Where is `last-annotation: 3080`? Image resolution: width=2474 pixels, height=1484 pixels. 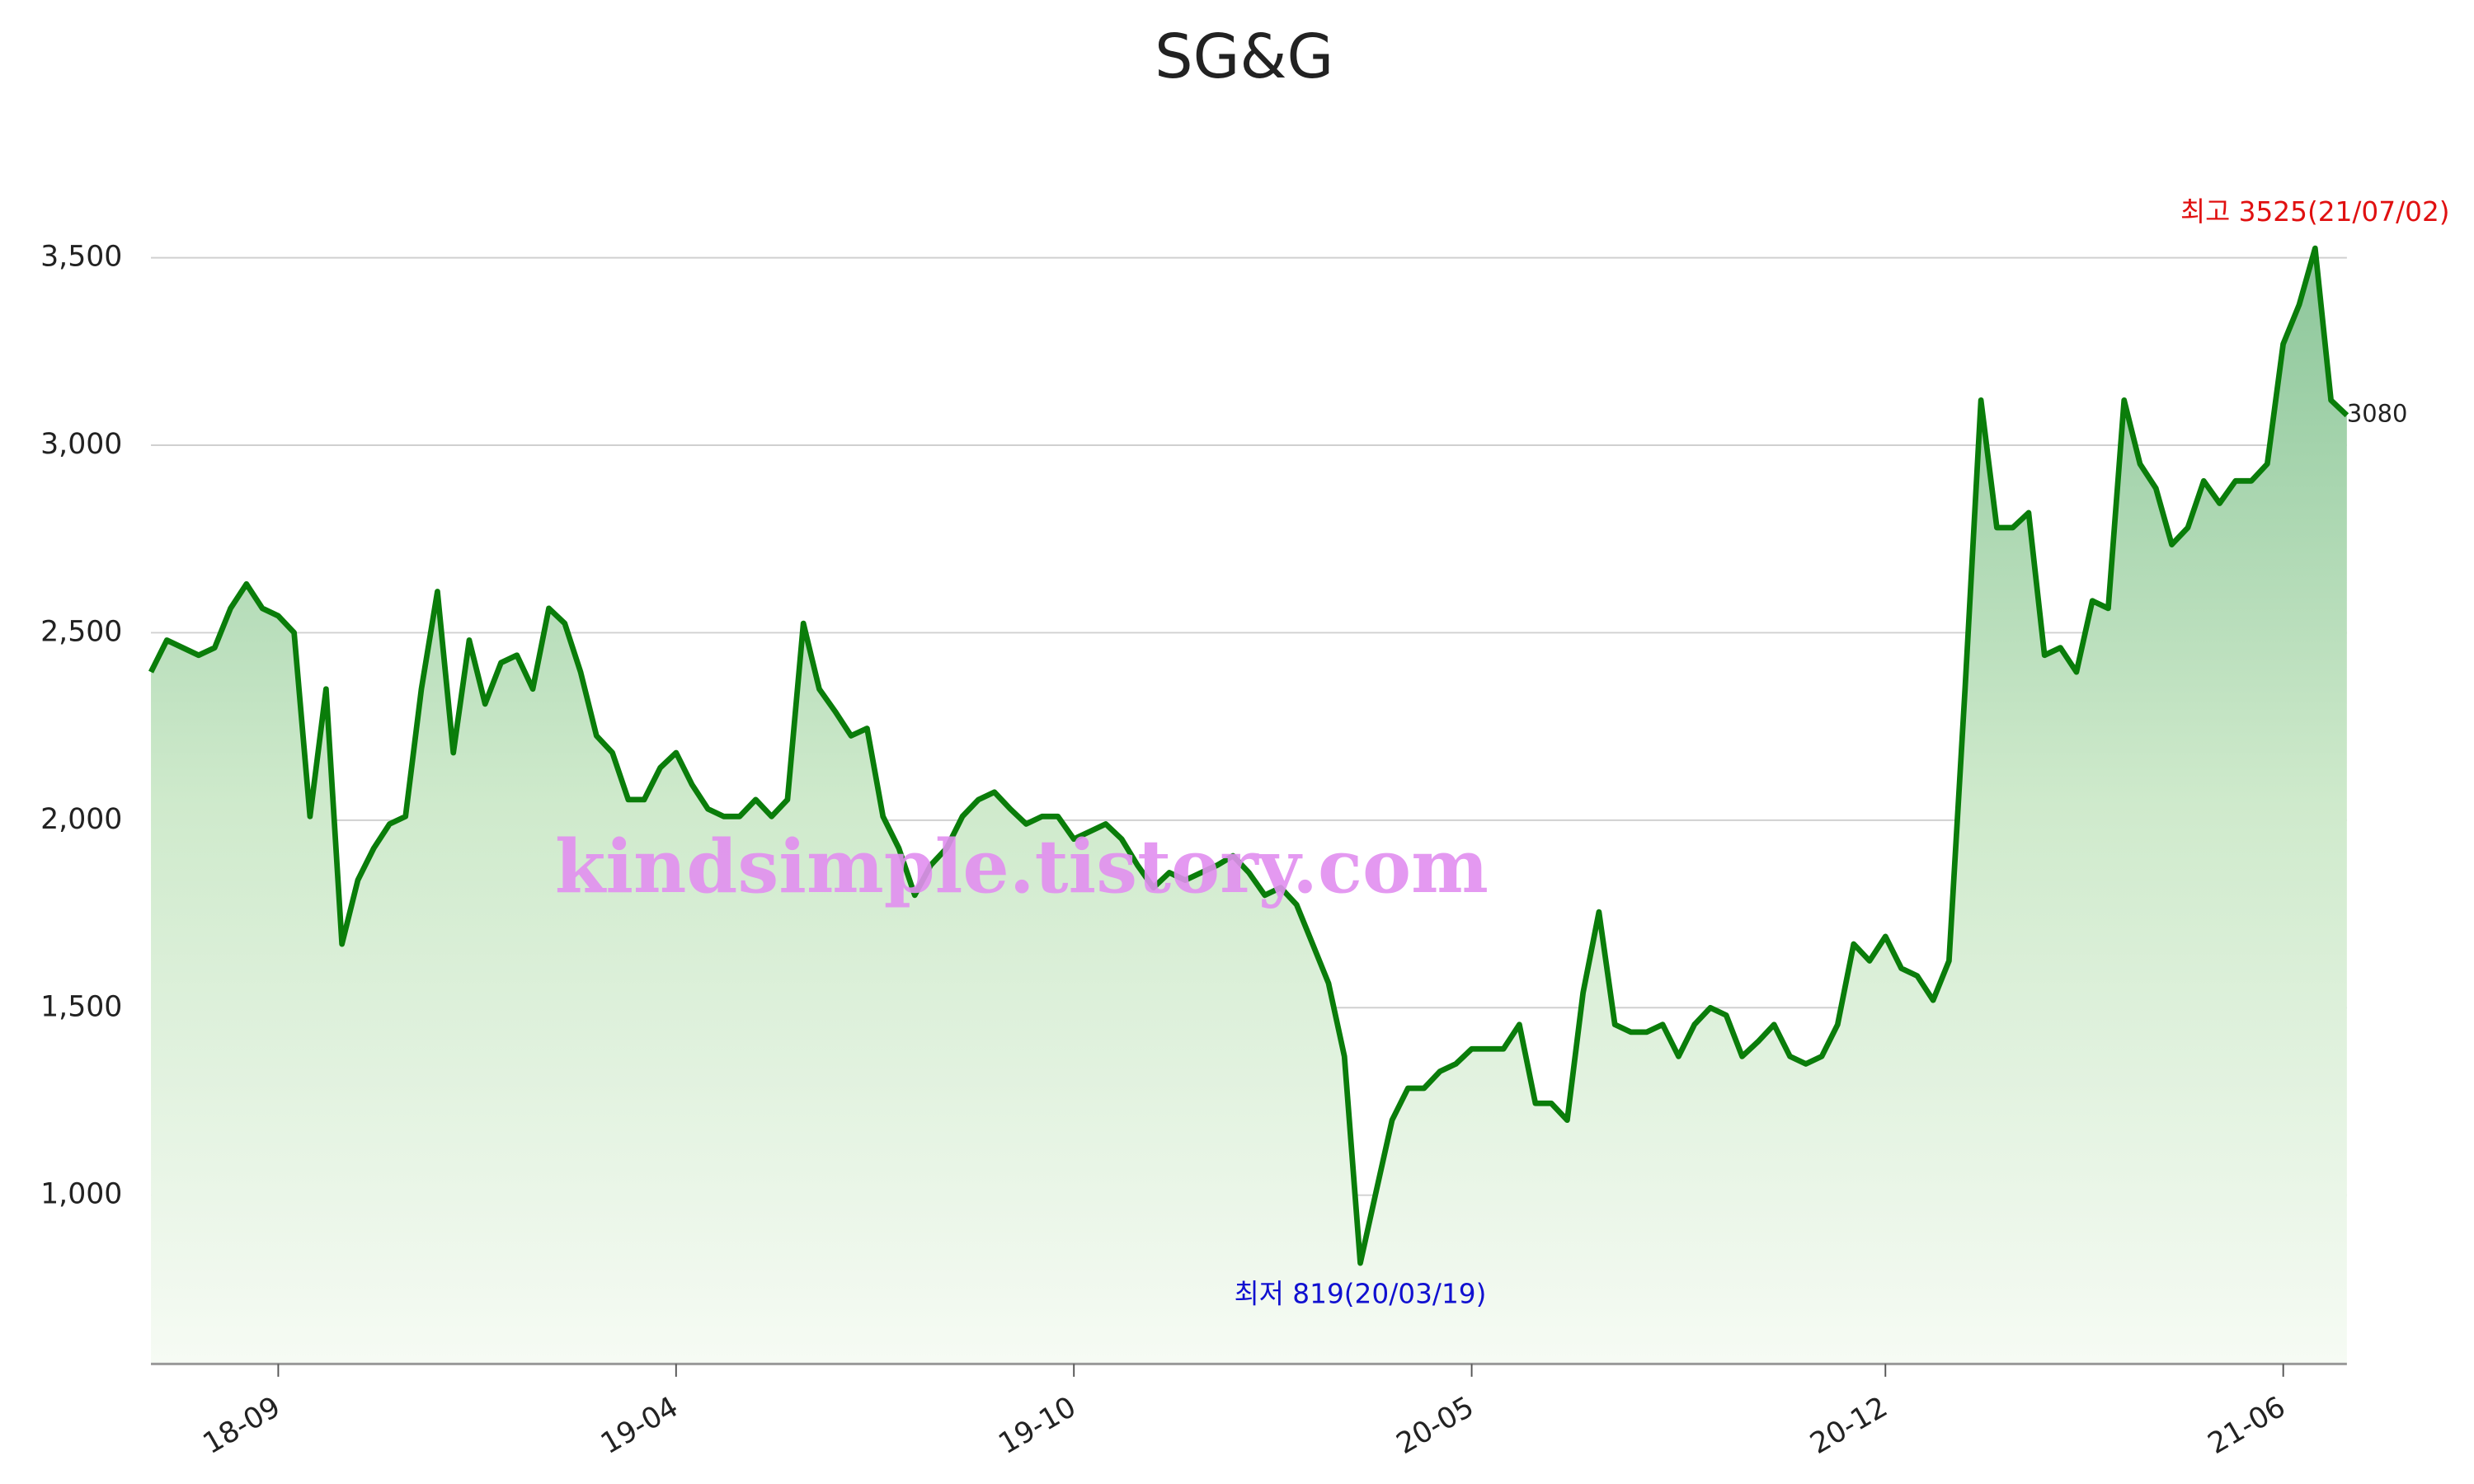 last-annotation: 3080 is located at coordinates (2377, 414).